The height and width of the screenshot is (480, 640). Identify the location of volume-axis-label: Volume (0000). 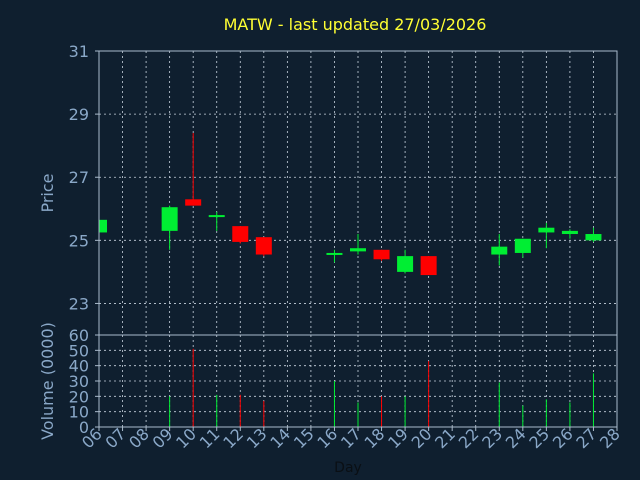
(47, 381).